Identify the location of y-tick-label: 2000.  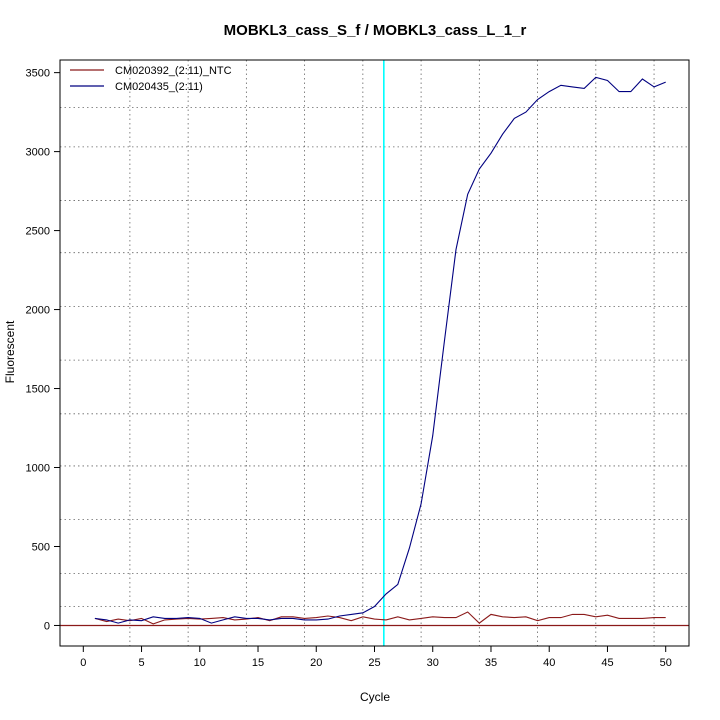
(38, 311).